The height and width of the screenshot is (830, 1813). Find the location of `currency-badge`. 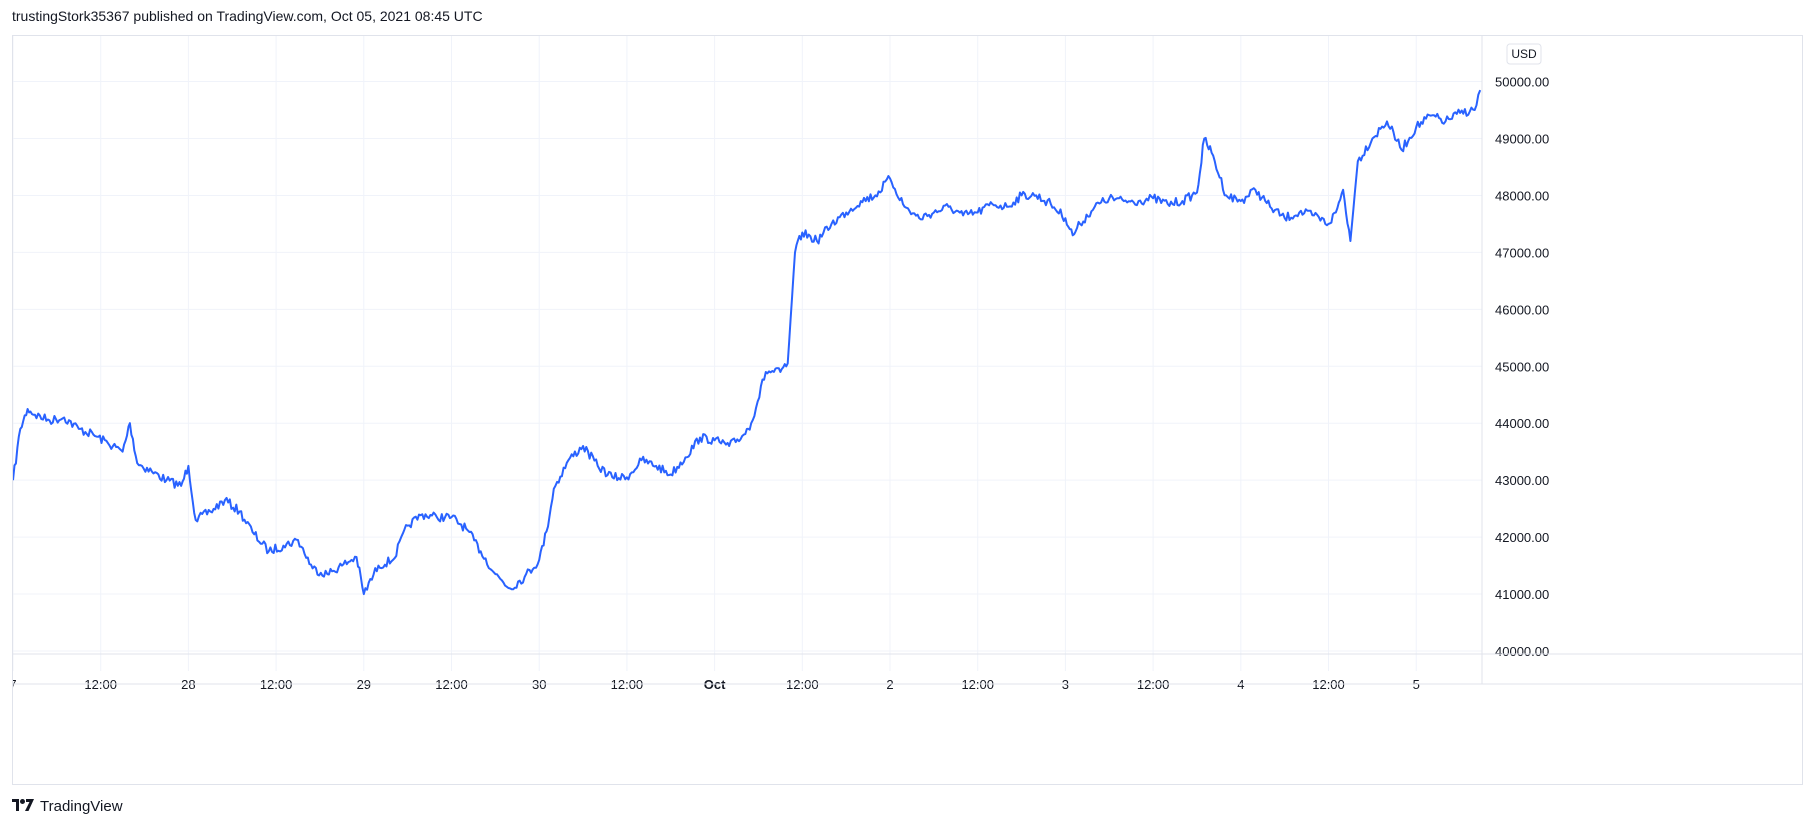

currency-badge is located at coordinates (1524, 54).